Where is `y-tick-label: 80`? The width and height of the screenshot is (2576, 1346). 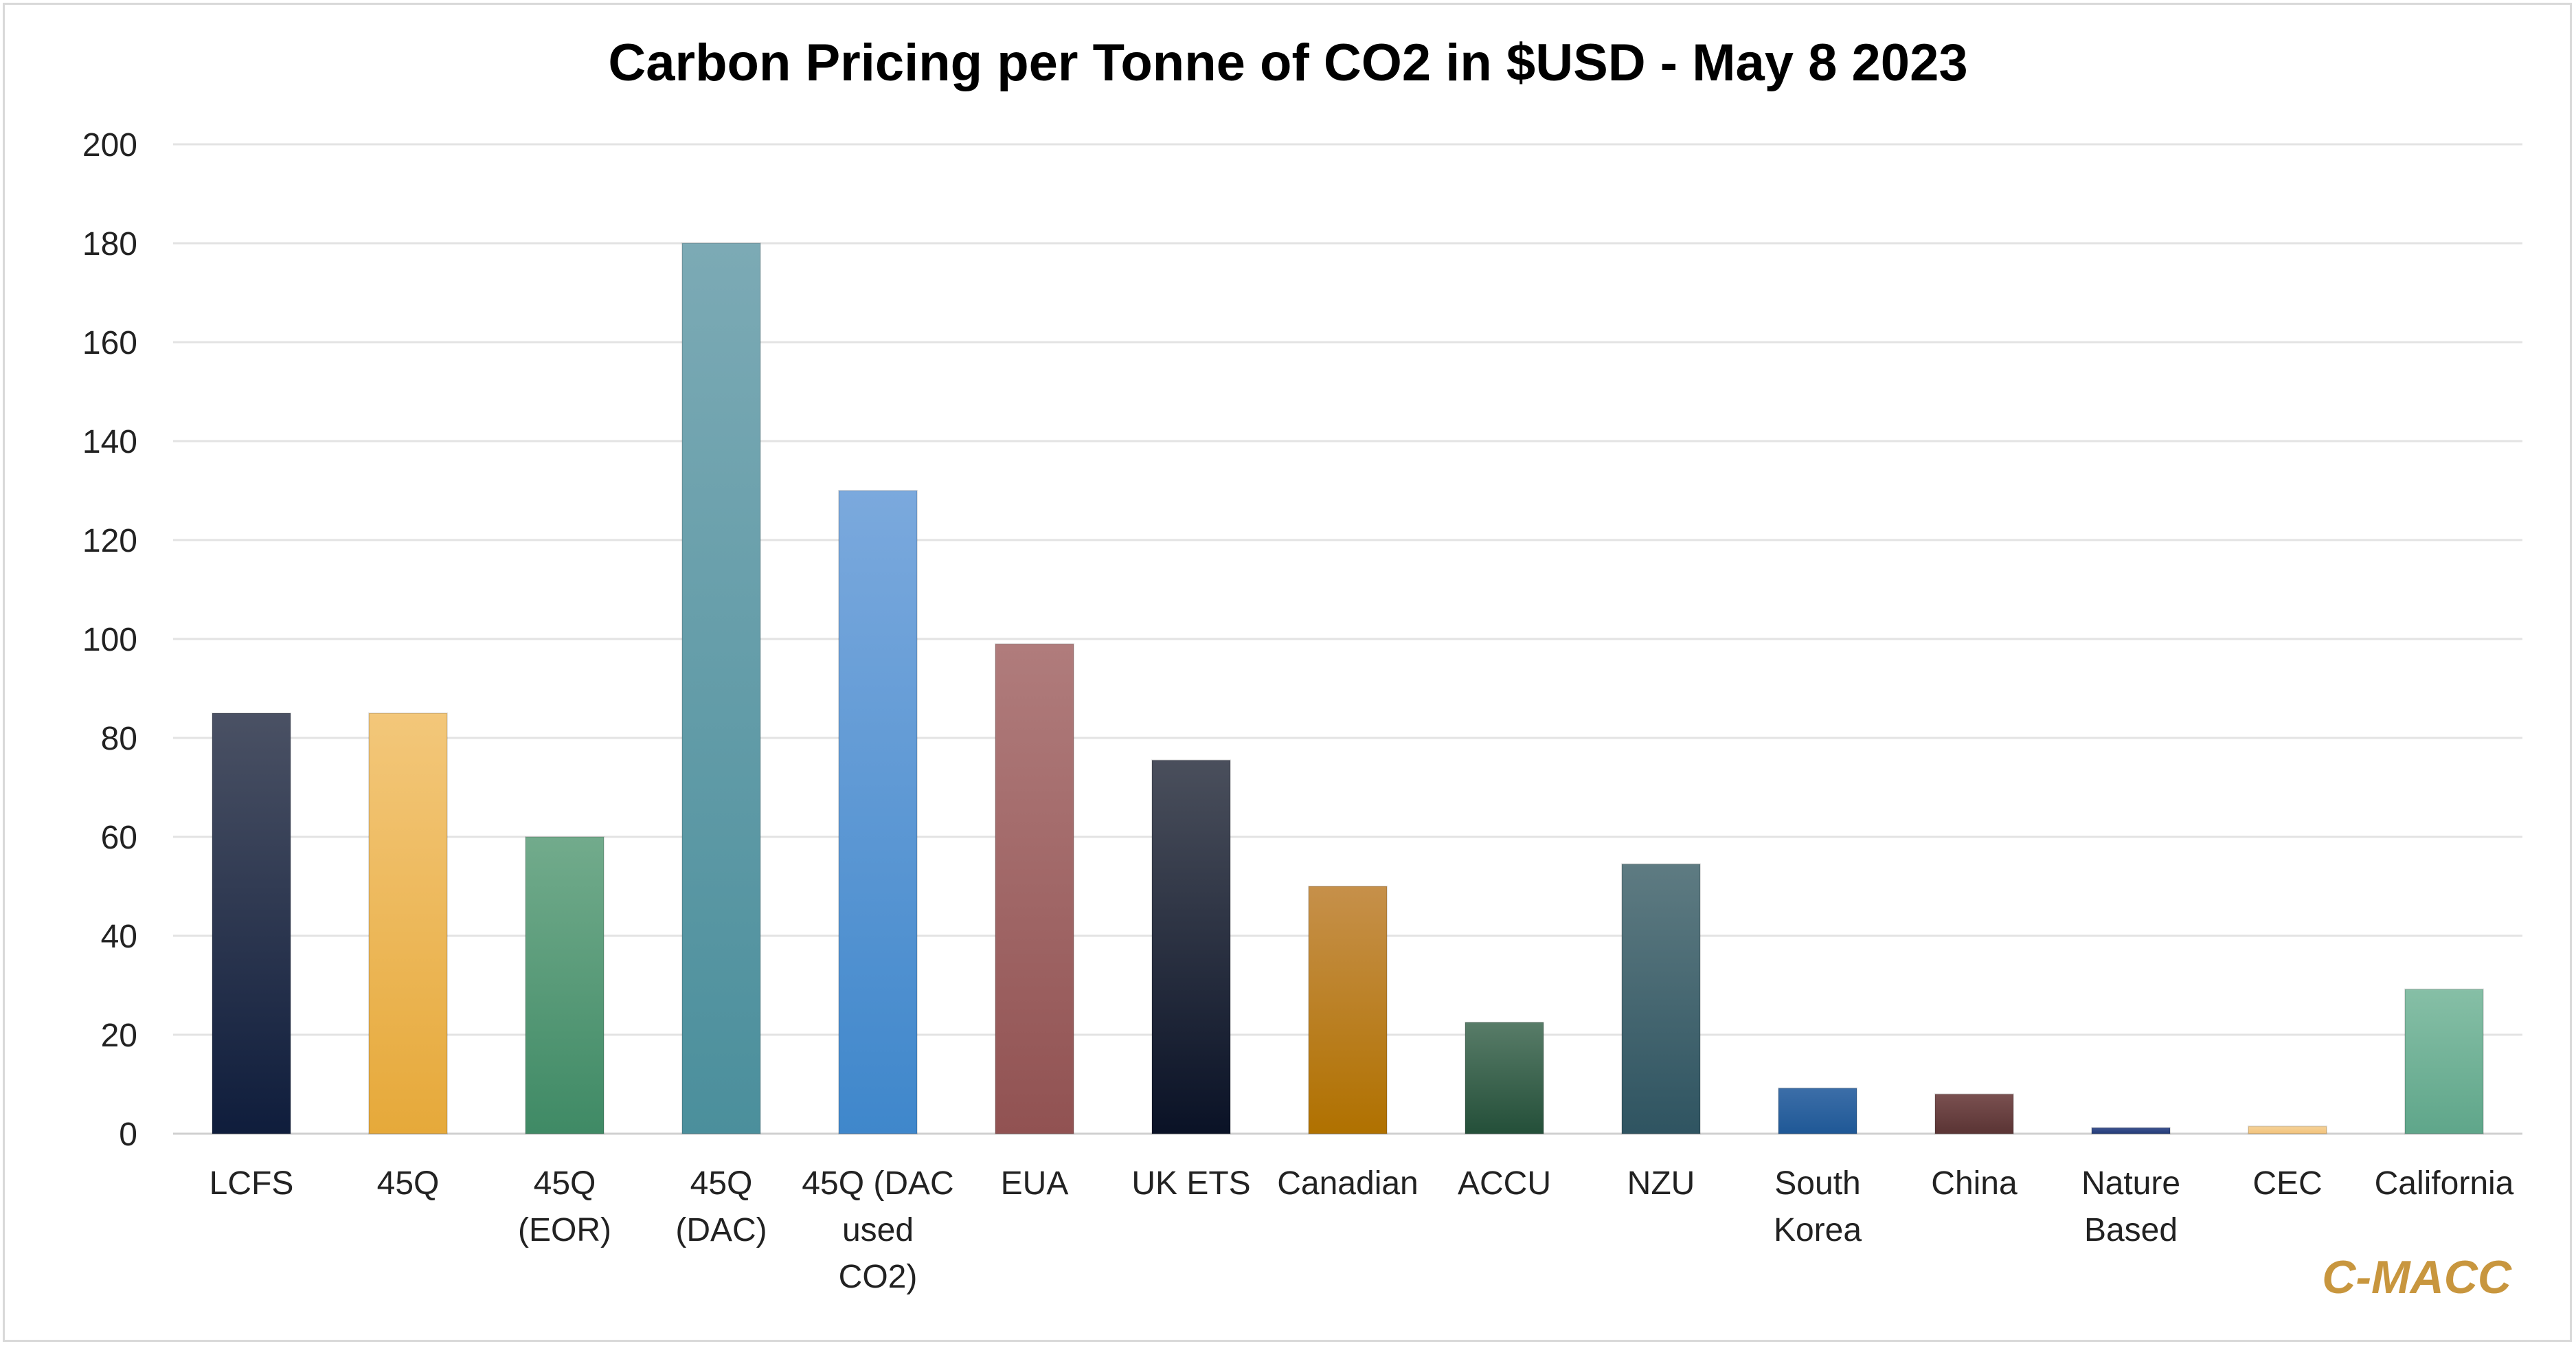 y-tick-label: 80 is located at coordinates (119, 739).